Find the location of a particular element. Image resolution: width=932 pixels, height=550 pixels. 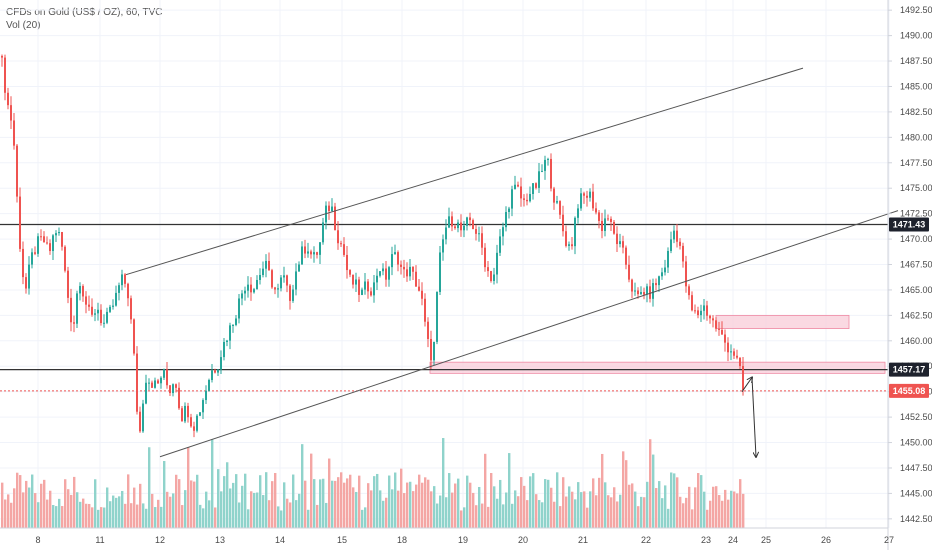

volume-indicator-legend: Vol (20) is located at coordinates (23, 25).